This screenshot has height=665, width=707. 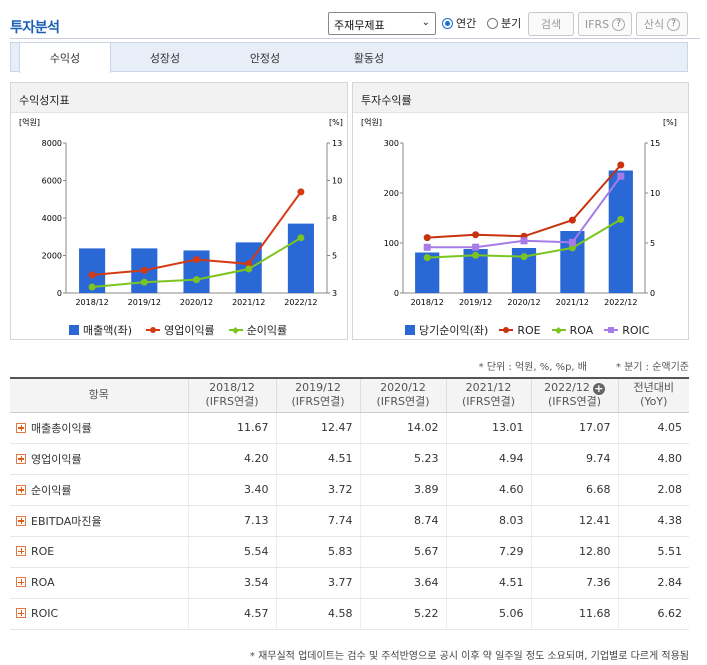 I want to click on tab-activity: 활동성, so click(x=369, y=58).